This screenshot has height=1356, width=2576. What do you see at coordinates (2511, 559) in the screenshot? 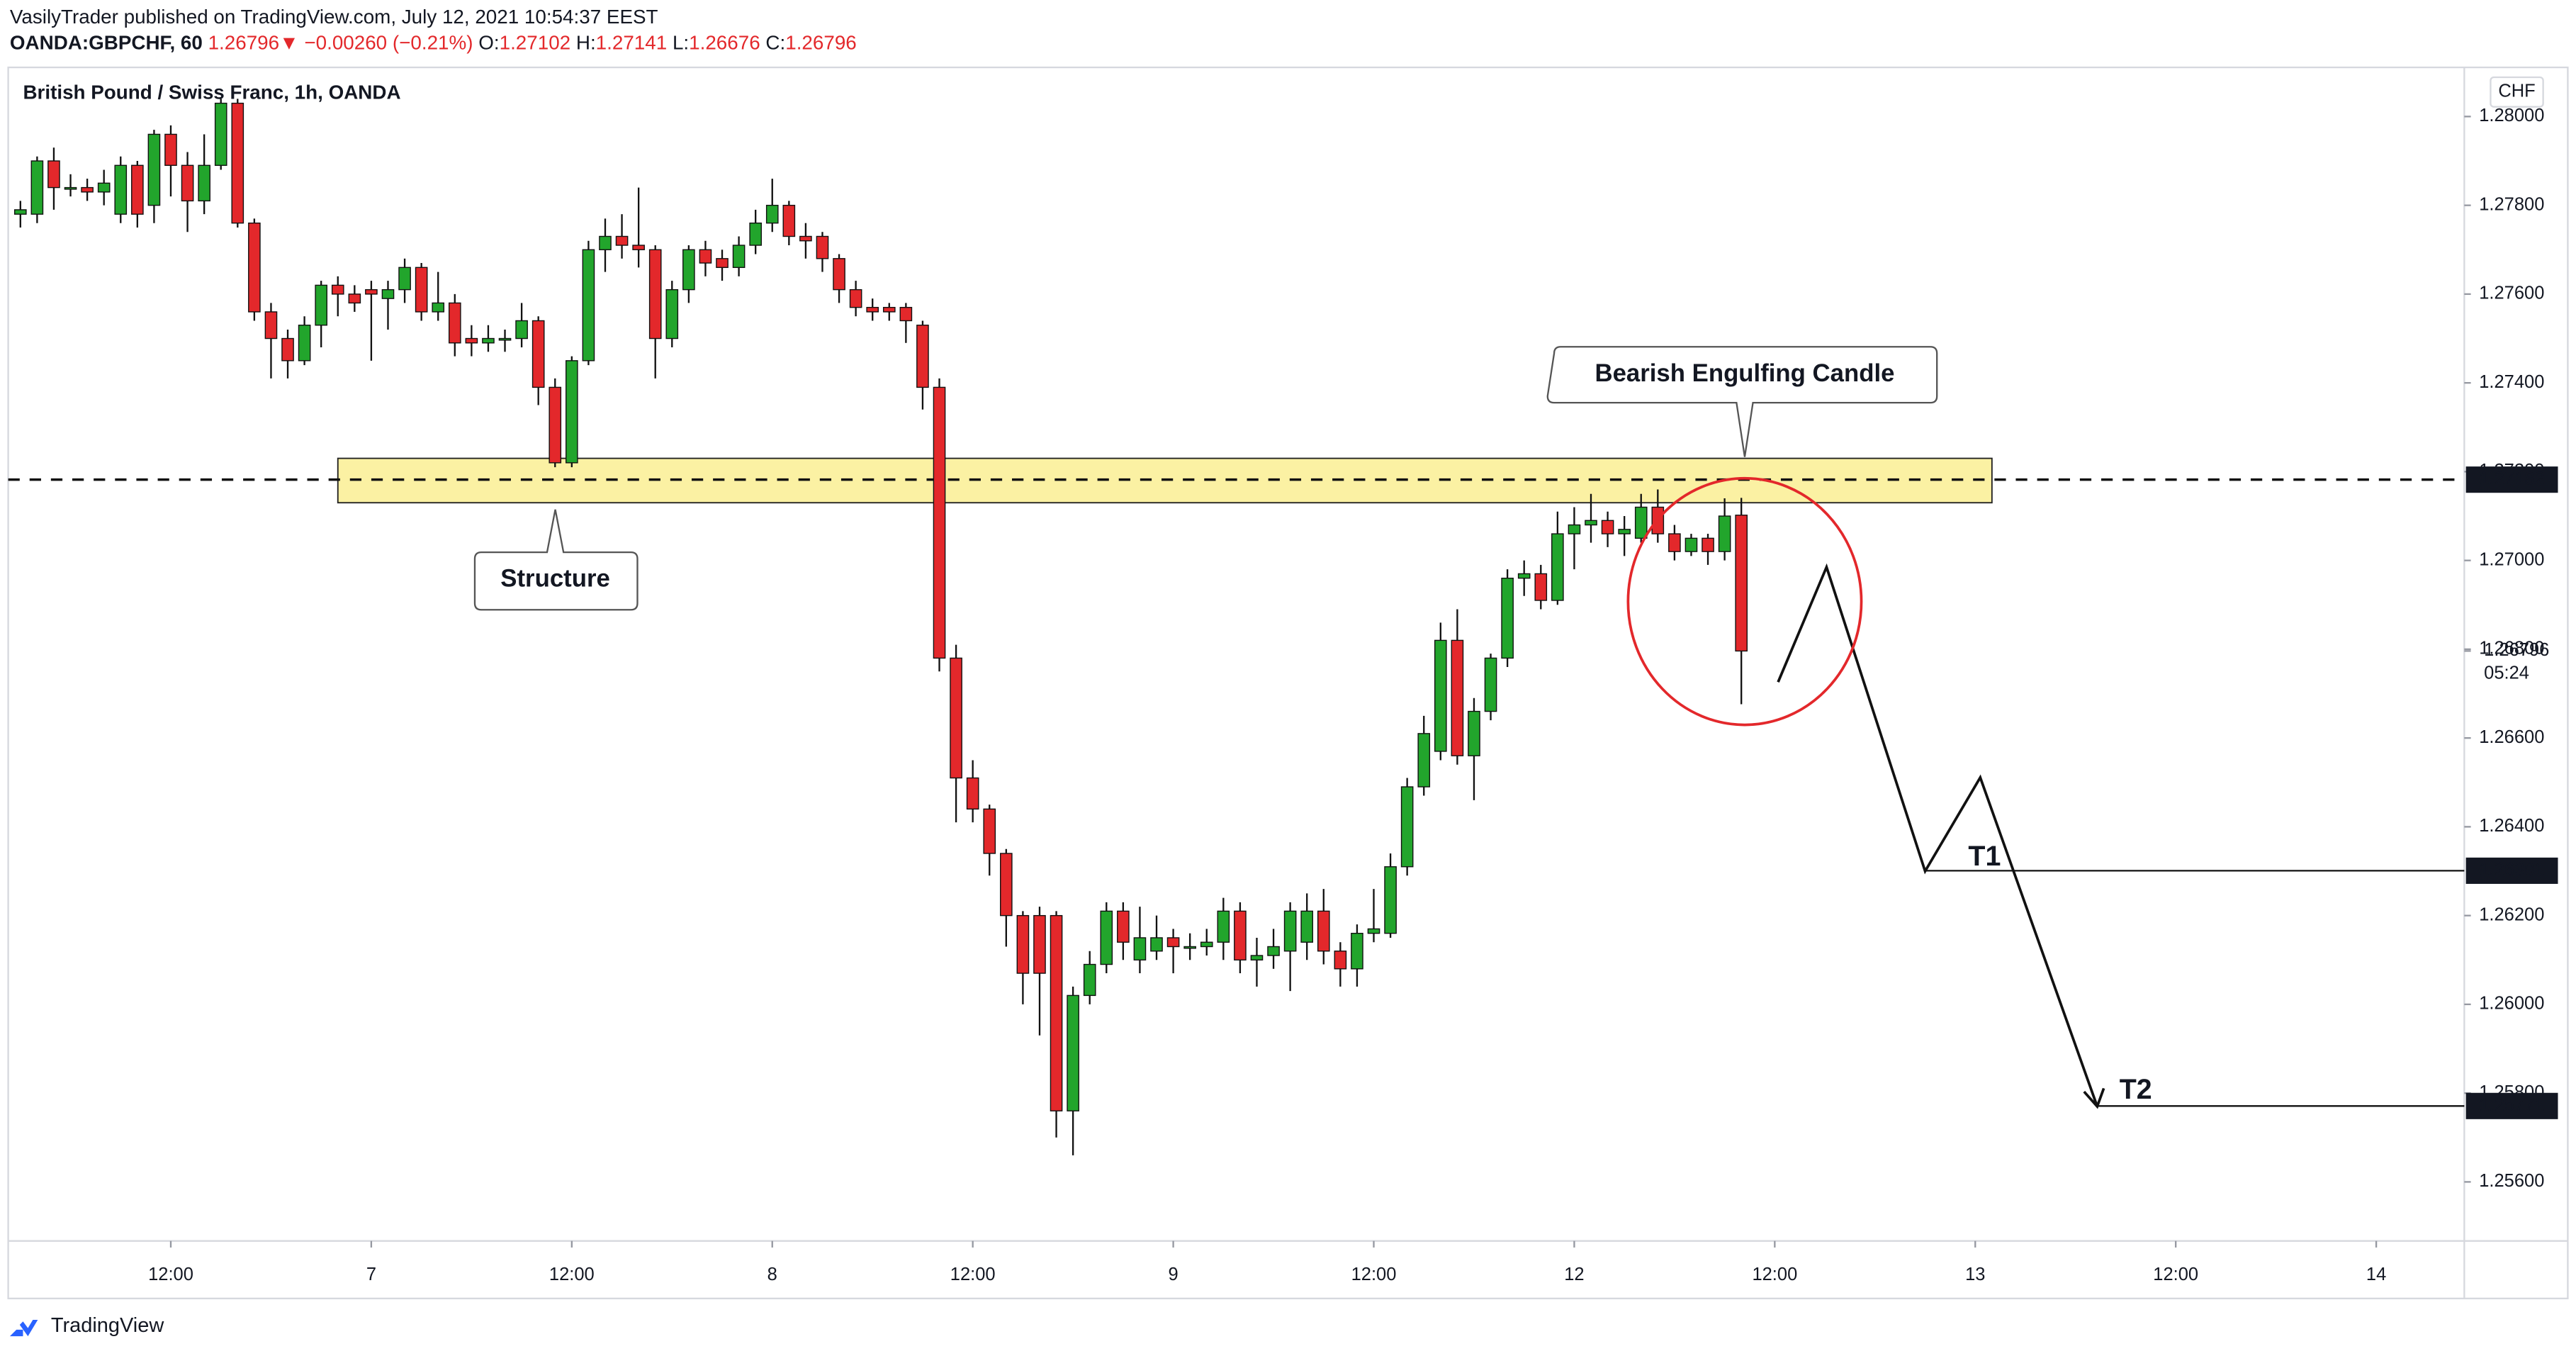
I see `y-tick-label: 1.27000` at bounding box center [2511, 559].